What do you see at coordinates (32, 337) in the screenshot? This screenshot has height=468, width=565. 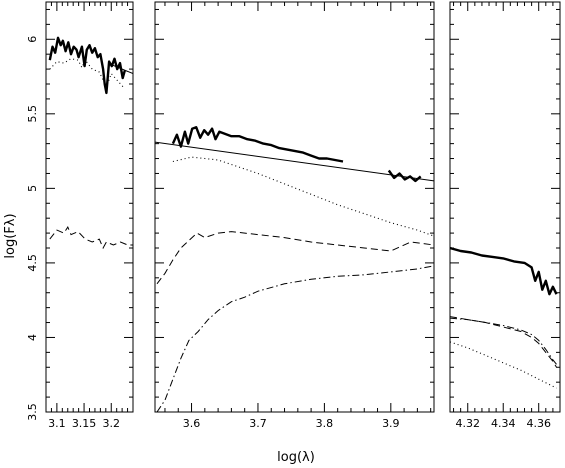 I see `y-tick-label: 4` at bounding box center [32, 337].